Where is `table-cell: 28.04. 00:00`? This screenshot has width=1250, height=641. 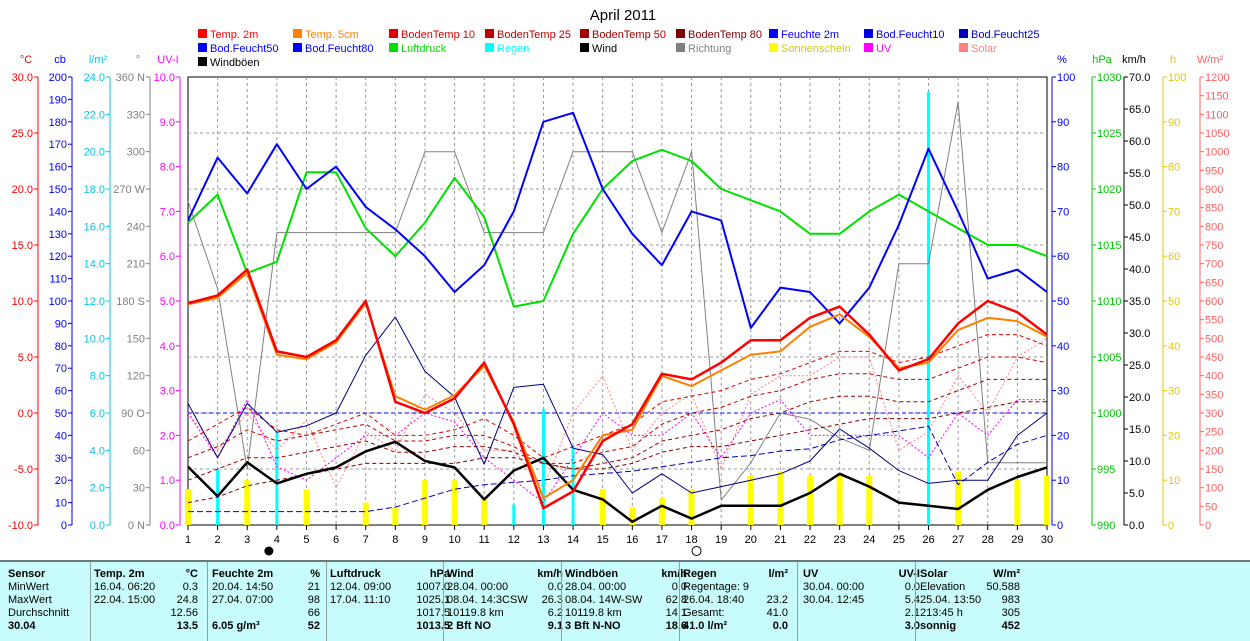
table-cell: 28.04. 00:00 is located at coordinates (596, 587).